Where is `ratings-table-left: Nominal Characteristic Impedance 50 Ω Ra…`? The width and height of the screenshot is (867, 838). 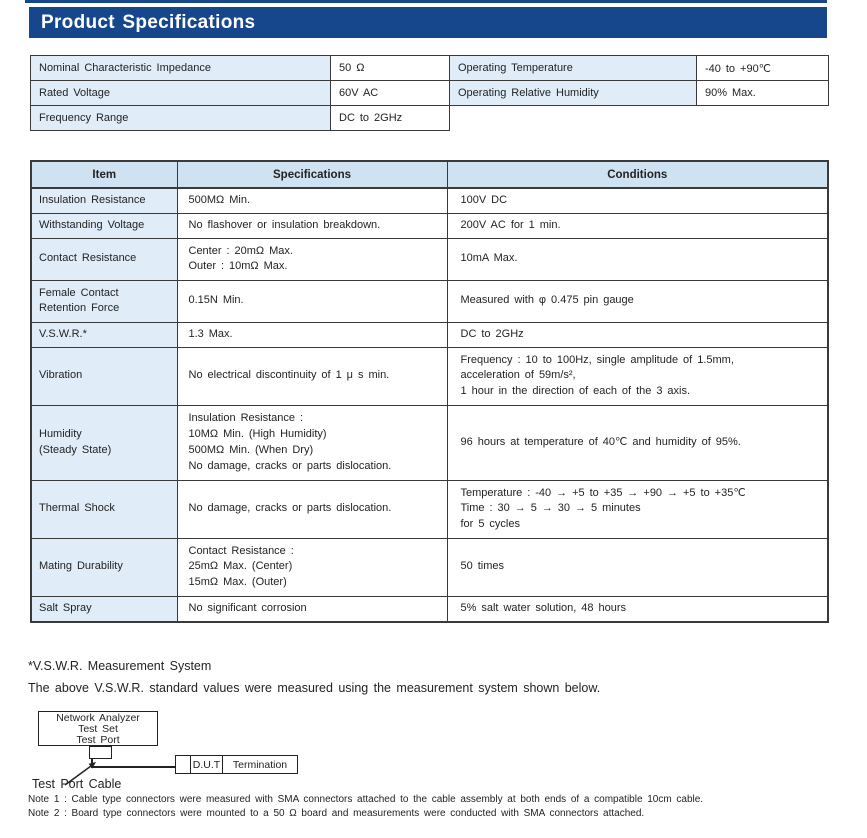 ratings-table-left: Nominal Characteristic Impedance 50 Ω Ra… is located at coordinates (240, 93).